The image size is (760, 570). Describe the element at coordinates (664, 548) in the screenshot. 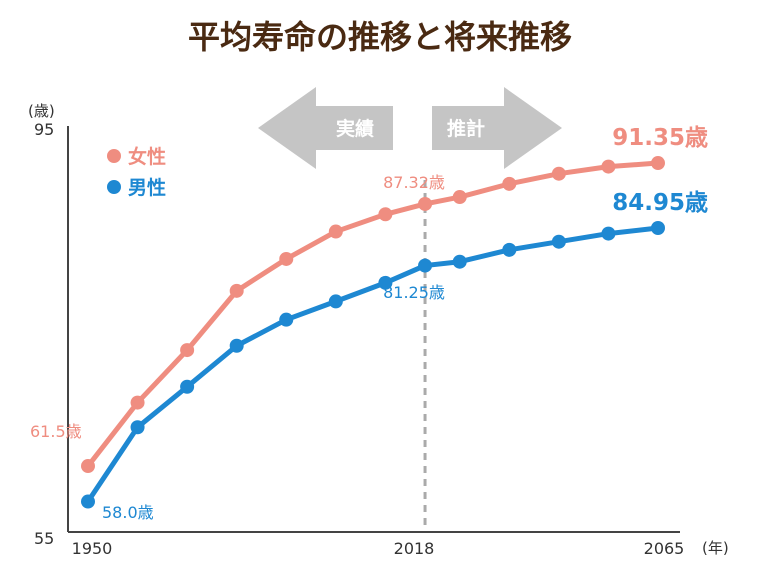

I see `x-tick-2065: 2065` at that location.